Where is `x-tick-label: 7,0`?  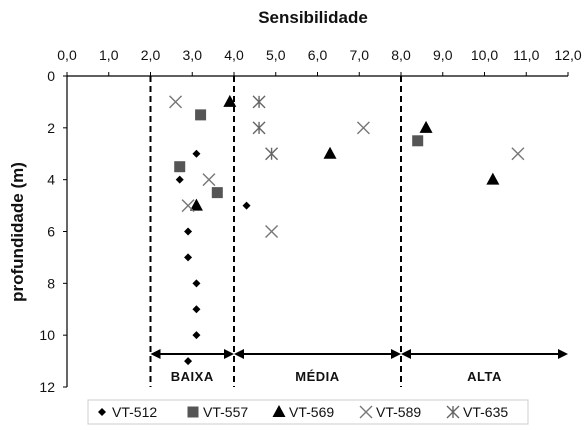
x-tick-label: 7,0 is located at coordinates (360, 55).